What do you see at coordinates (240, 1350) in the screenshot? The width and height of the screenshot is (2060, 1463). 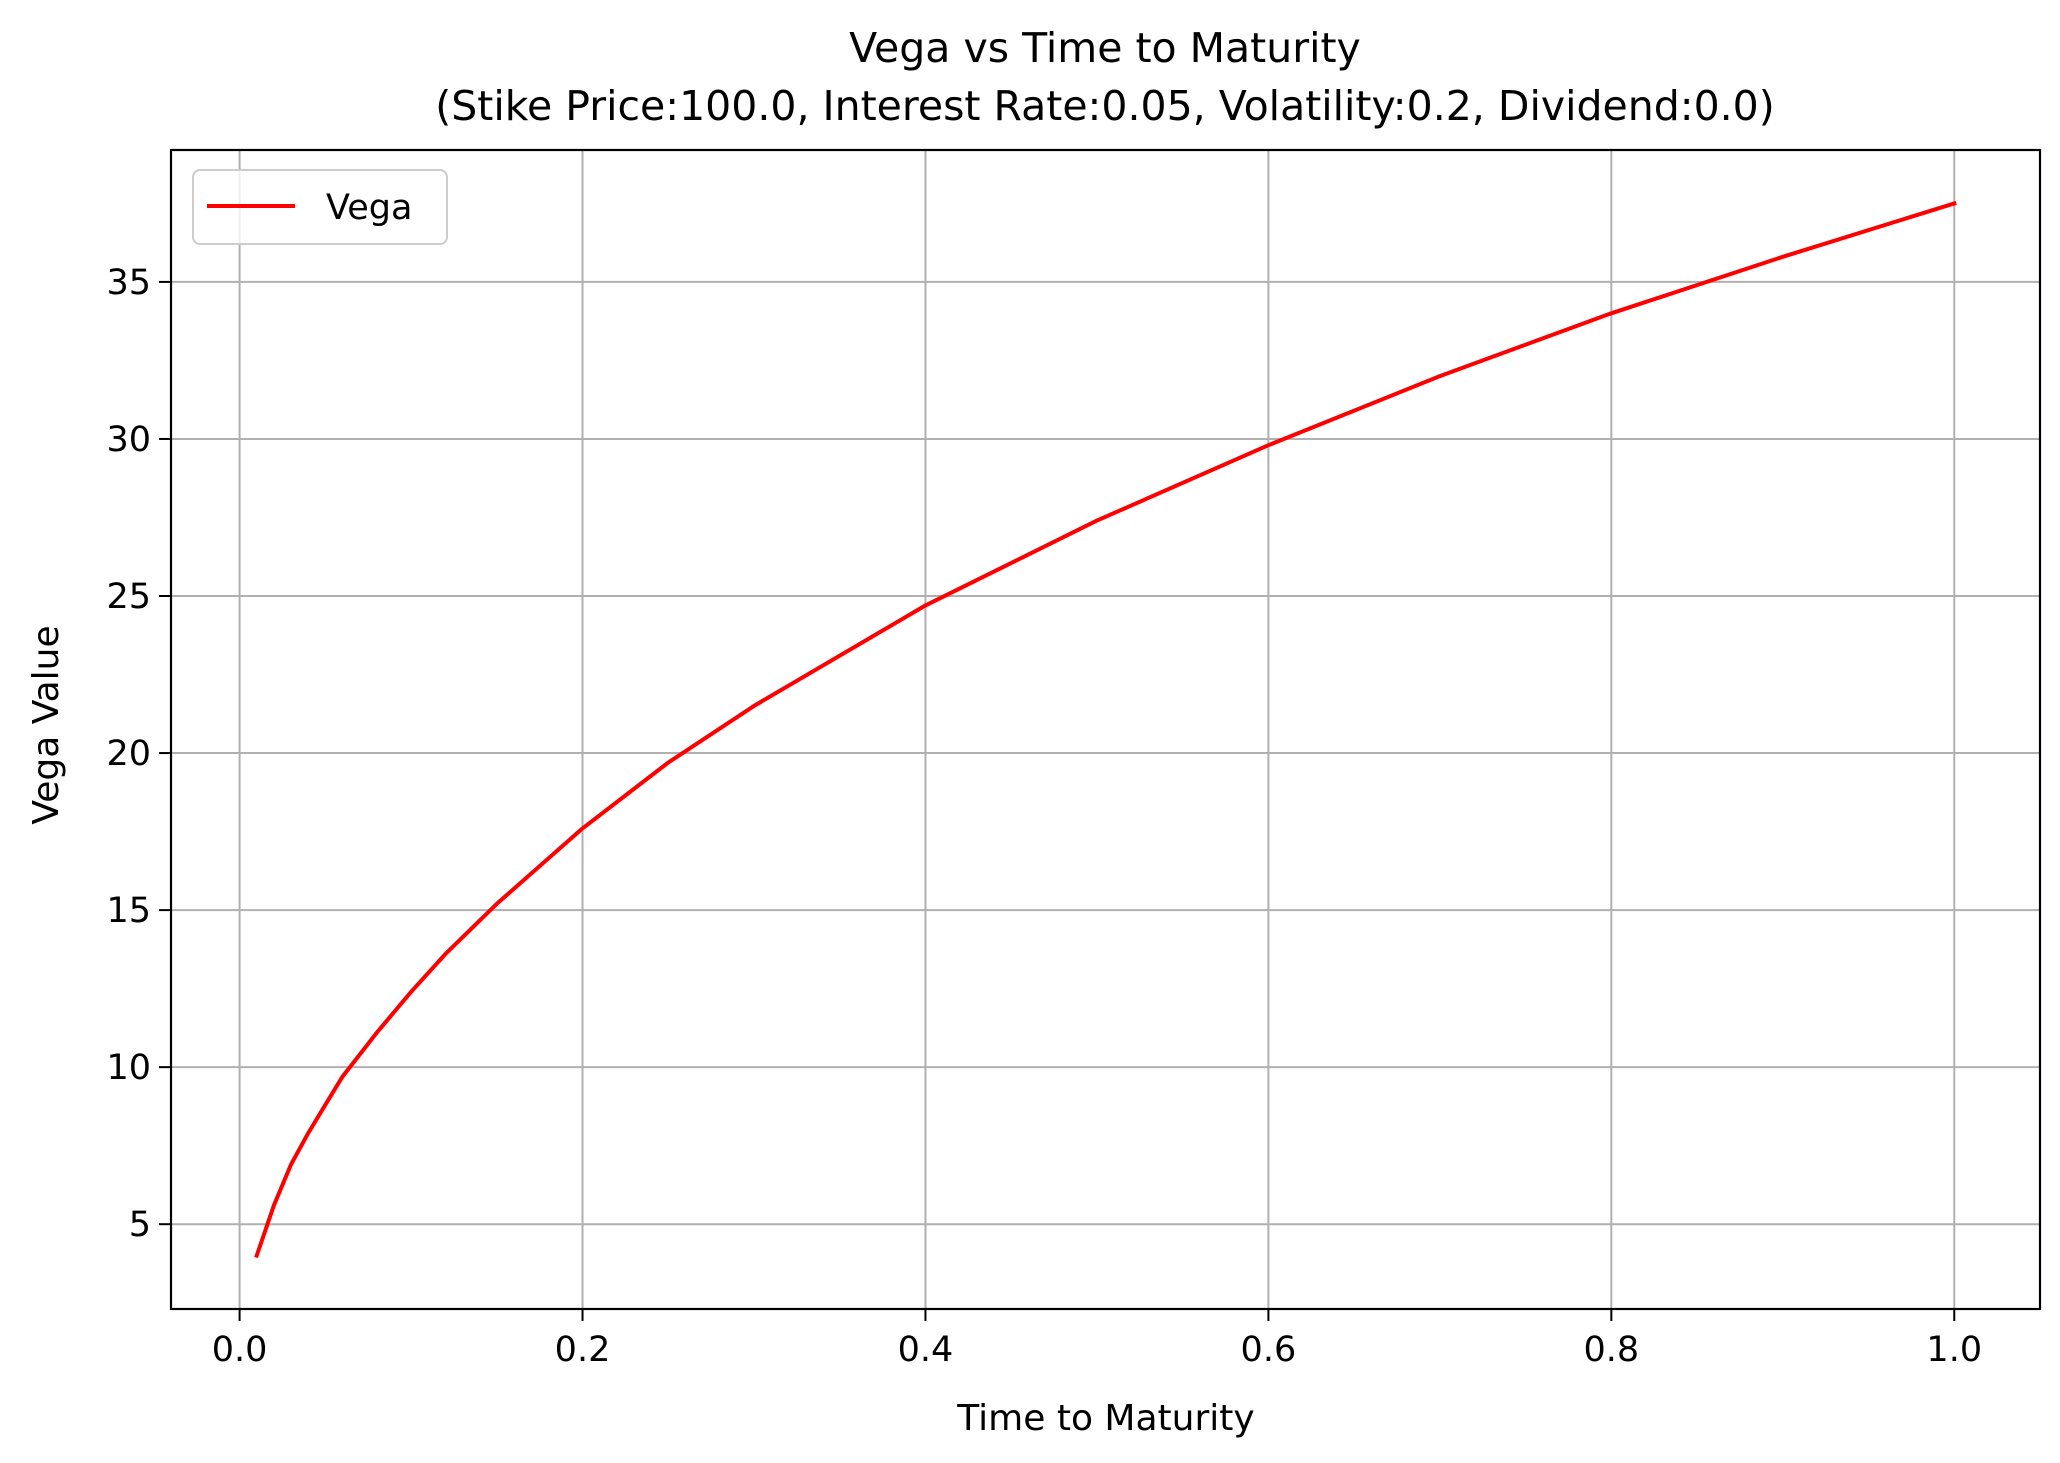 I see `x-tick-label: 0.0` at bounding box center [240, 1350].